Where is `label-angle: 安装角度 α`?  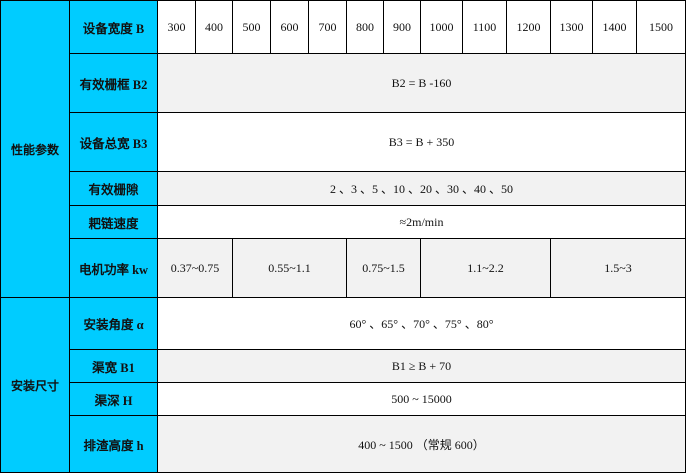 label-angle: 安装角度 α is located at coordinates (113, 323).